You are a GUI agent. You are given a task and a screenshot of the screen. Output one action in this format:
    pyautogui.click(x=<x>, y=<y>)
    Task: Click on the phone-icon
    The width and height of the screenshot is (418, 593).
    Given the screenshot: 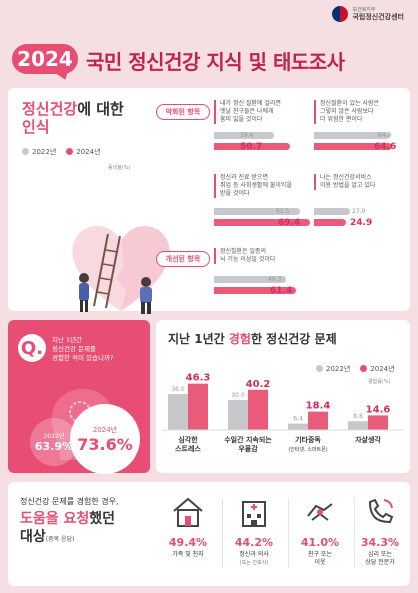 What is the action you would take?
    pyautogui.click(x=381, y=511)
    